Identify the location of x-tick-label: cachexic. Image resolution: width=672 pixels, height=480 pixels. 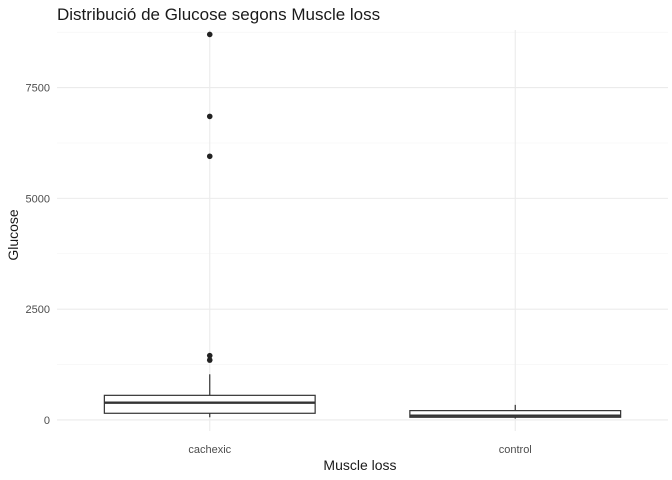
(209, 450).